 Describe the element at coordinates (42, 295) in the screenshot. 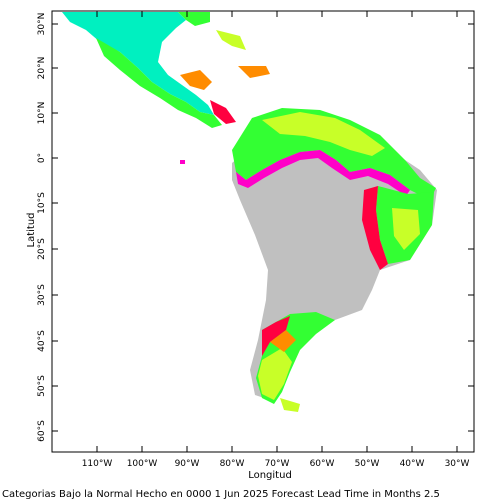

I see `lat-tick-label: 30°S` at that location.